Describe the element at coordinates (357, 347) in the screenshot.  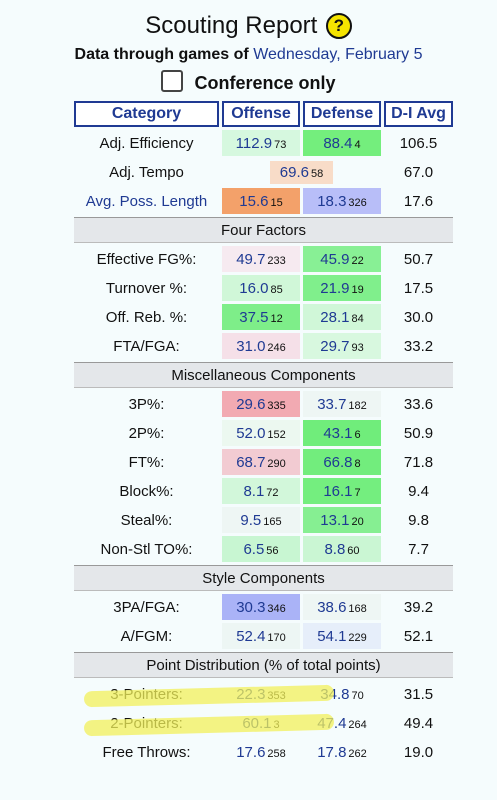
I see `defense-rank: 93` at that location.